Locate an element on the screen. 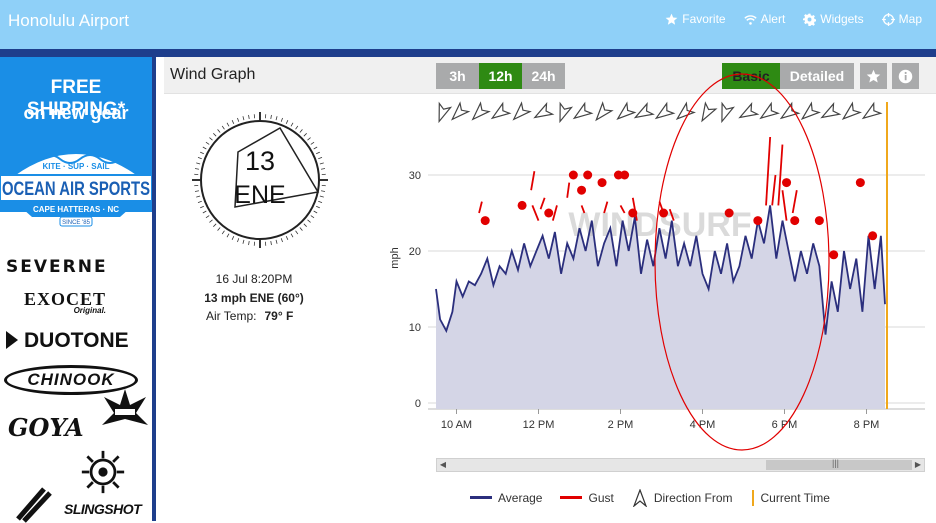  severne-logo: SEVERNE is located at coordinates (57, 267).